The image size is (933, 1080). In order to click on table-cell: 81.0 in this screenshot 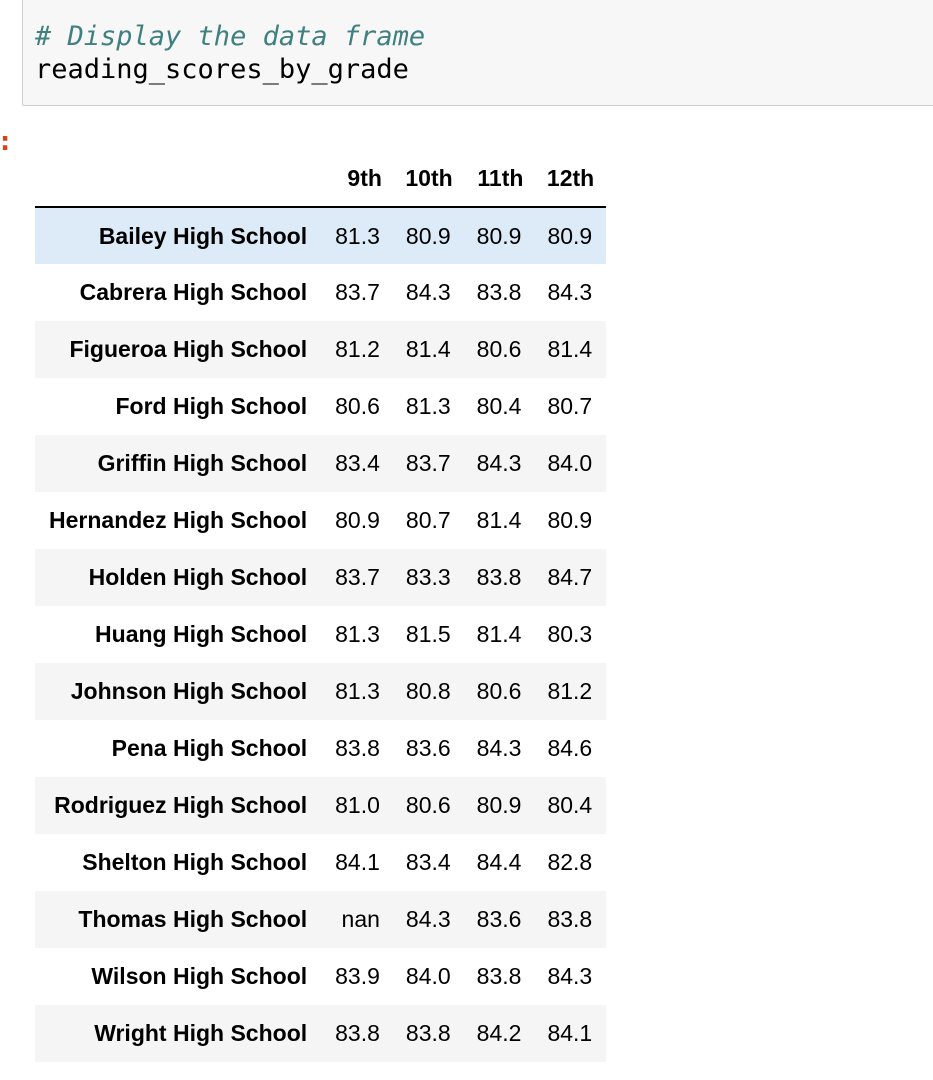, I will do `click(357, 805)`.